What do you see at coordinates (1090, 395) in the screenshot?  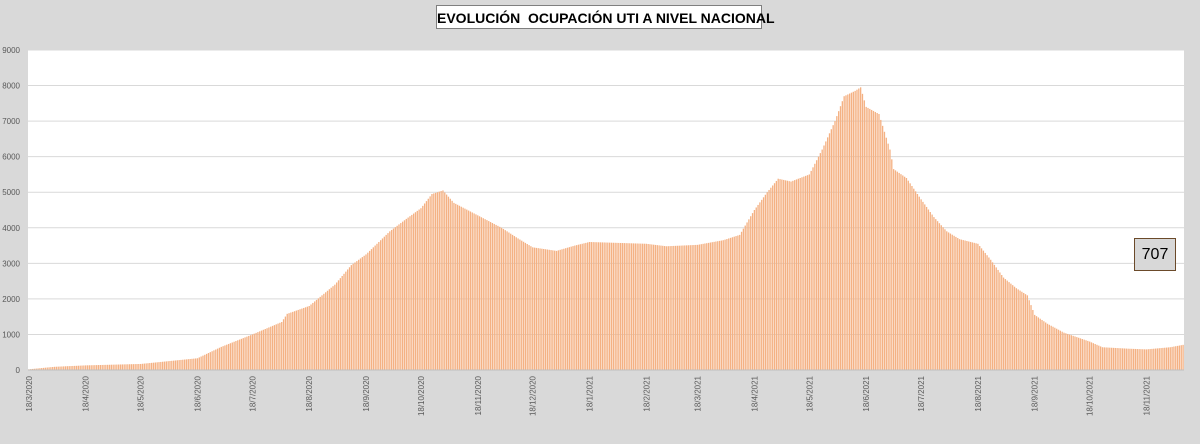 I see `x-tick-label: 18/10/2021` at bounding box center [1090, 395].